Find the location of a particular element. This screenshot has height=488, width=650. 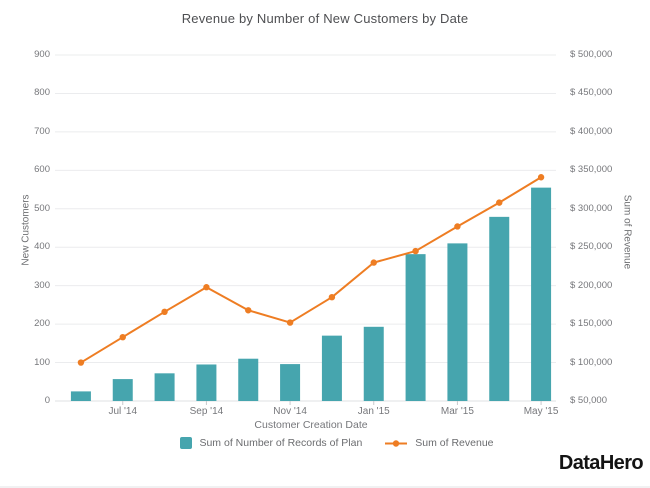

legend-line-label: Sum of Revenue is located at coordinates (454, 443).